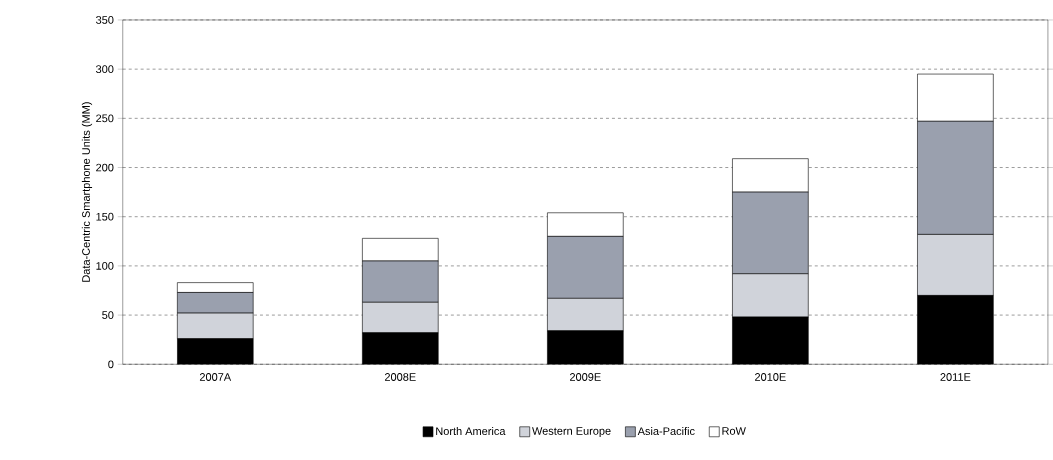 The width and height of the screenshot is (1053, 460). What do you see at coordinates (111, 364) in the screenshot?
I see `y-tick-label: 0` at bounding box center [111, 364].